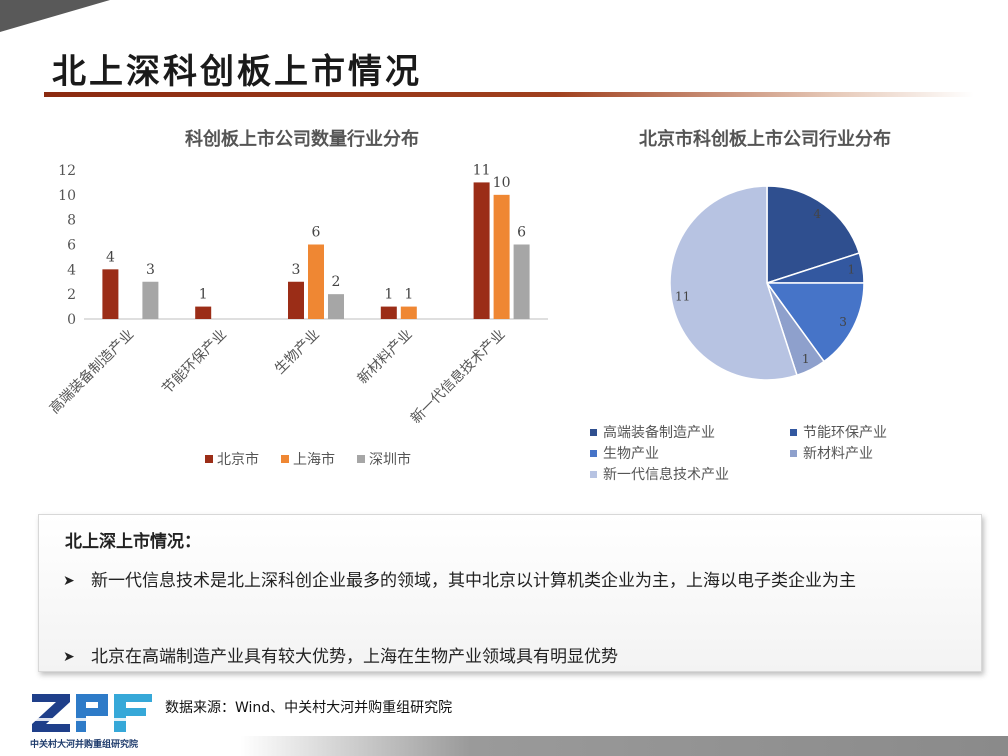  What do you see at coordinates (91, 371) in the screenshot?
I see `x-tick-label: 高端装备制造产业` at bounding box center [91, 371].